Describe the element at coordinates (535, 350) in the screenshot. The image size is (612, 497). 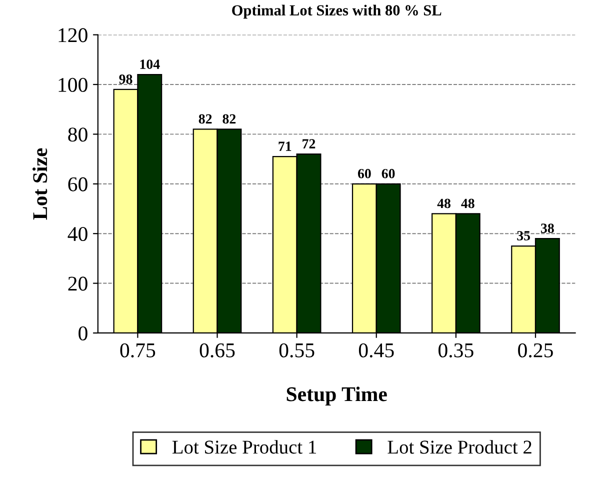
I see `x-tick-label: 0.25` at that location.